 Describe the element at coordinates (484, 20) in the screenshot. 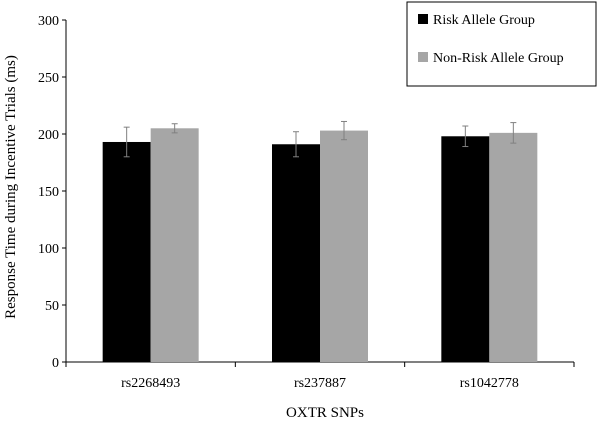

I see `legend-label: Risk Allele Group` at that location.